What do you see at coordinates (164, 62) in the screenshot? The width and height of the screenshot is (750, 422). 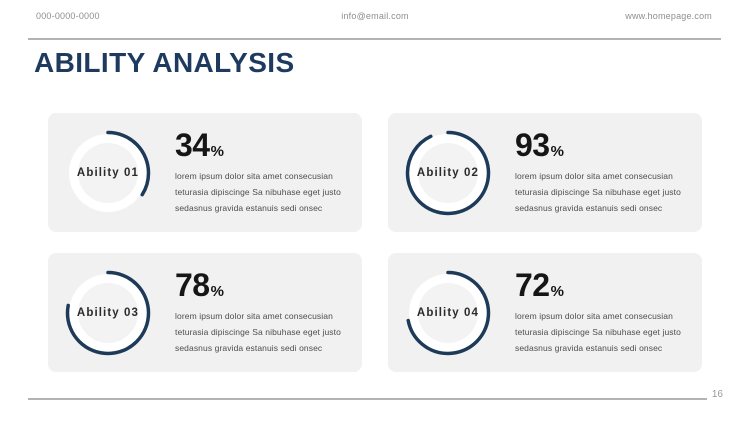 I see `page-title: ABILITY ANALYSIS` at bounding box center [164, 62].